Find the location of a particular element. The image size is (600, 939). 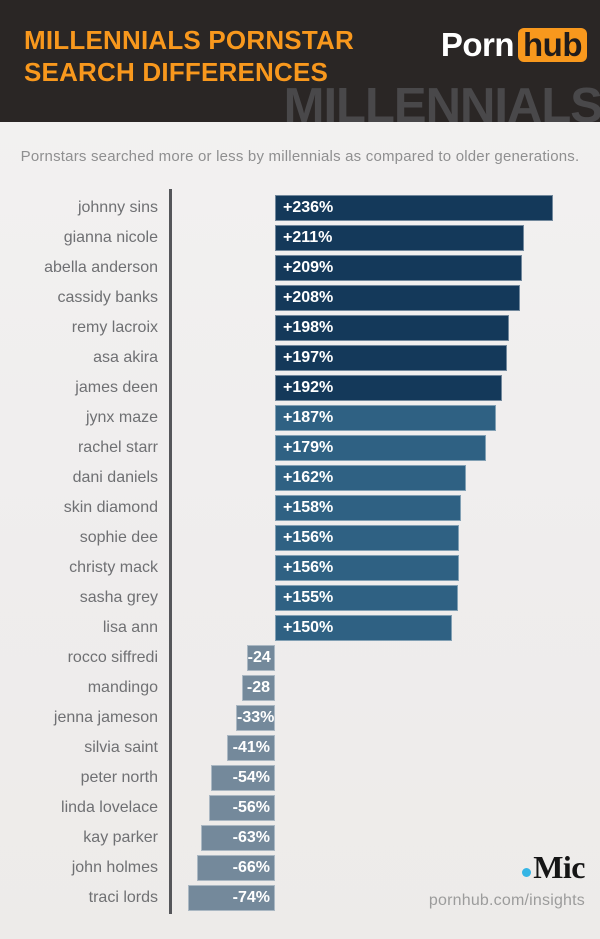

value-bar: +208% is located at coordinates (398, 298).